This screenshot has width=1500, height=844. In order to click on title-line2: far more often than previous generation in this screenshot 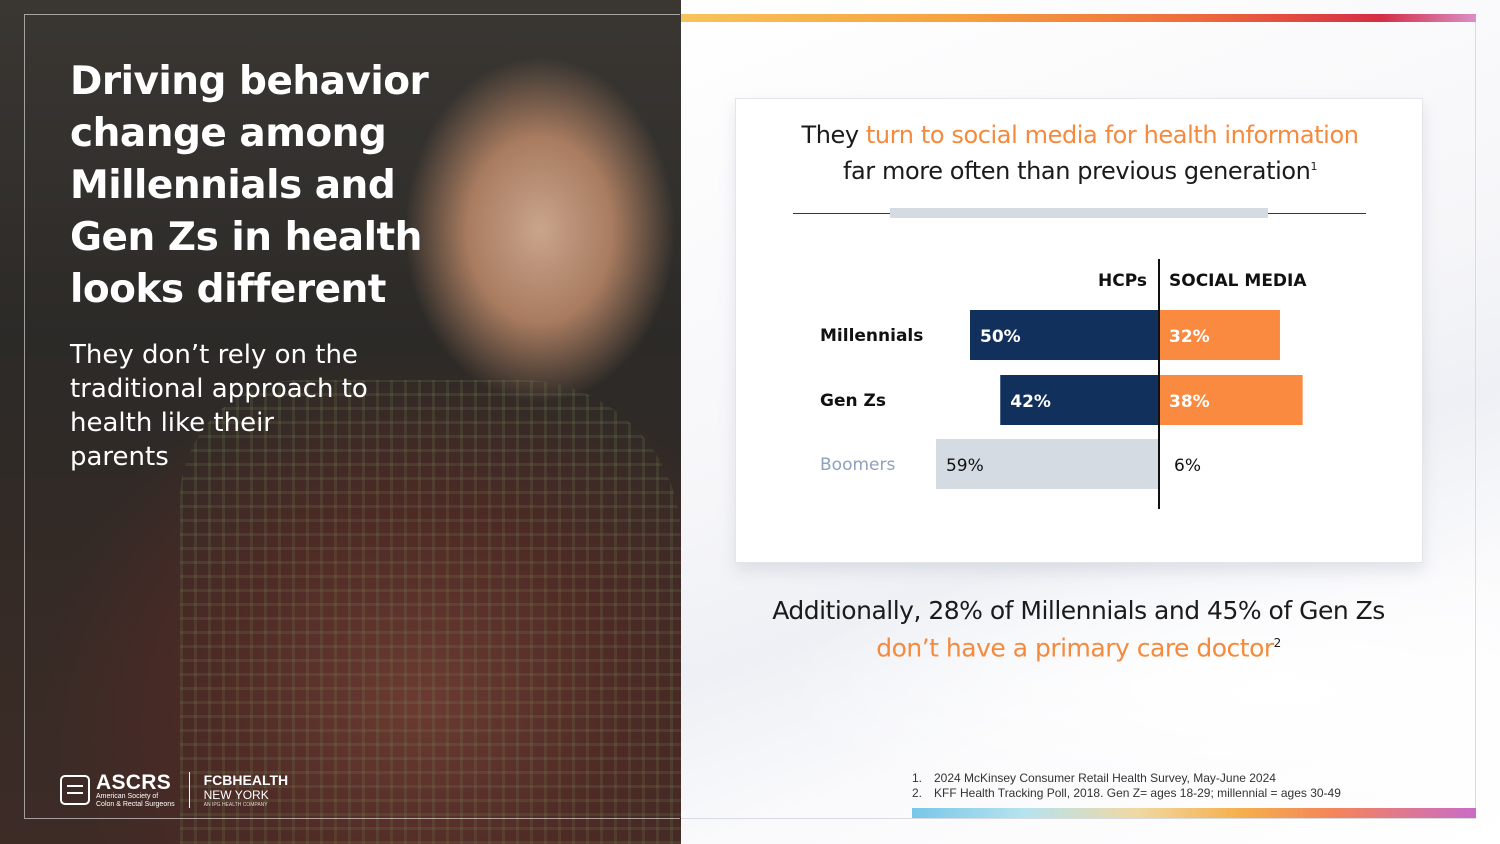, I will do `click(1076, 171)`.